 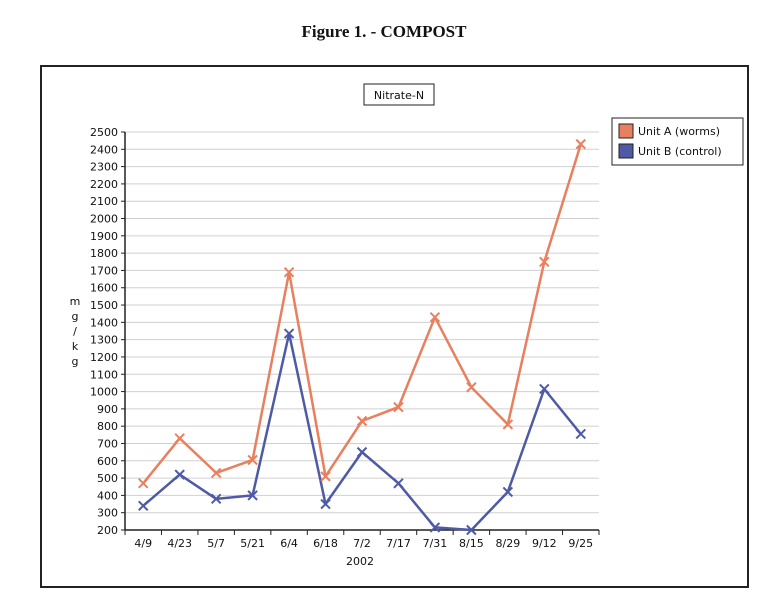 I want to click on y-axis-label-char-1: g, so click(x=75, y=316).